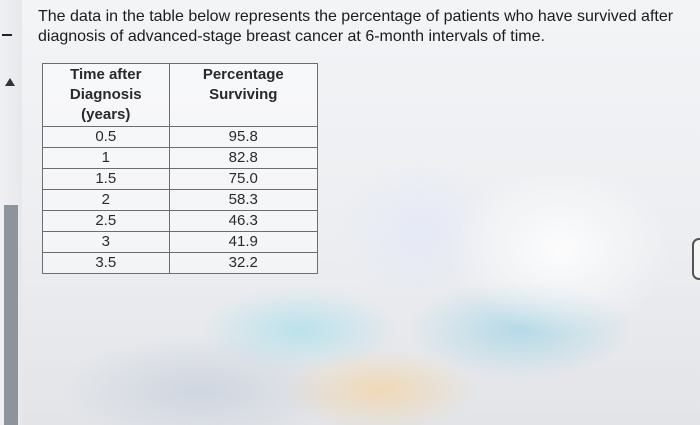  I want to click on header-line: Surviving, so click(243, 94).